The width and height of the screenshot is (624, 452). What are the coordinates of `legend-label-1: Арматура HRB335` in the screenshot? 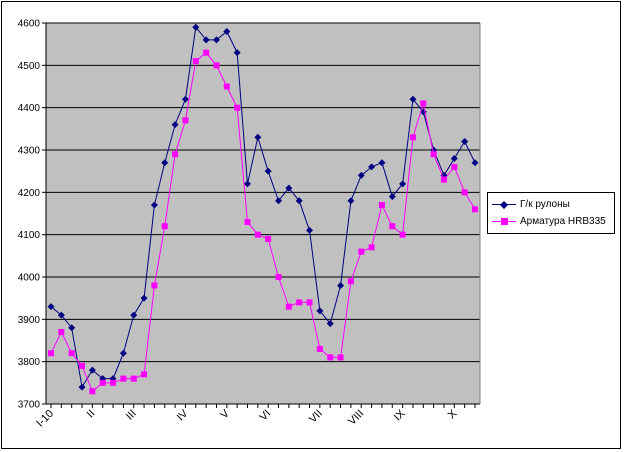 It's located at (563, 221).